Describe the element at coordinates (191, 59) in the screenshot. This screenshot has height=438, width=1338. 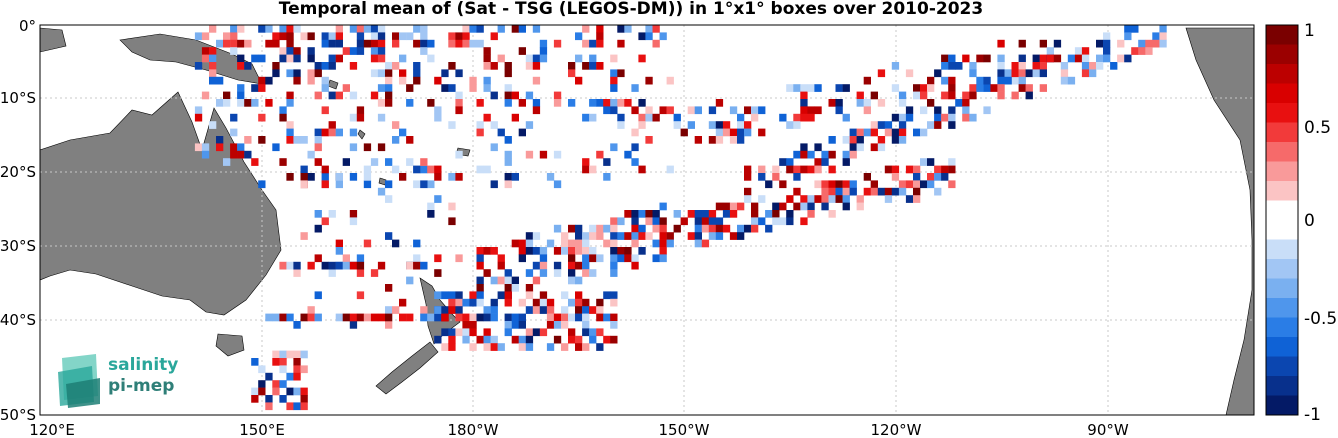
I see `new-guinea-landmass` at that location.